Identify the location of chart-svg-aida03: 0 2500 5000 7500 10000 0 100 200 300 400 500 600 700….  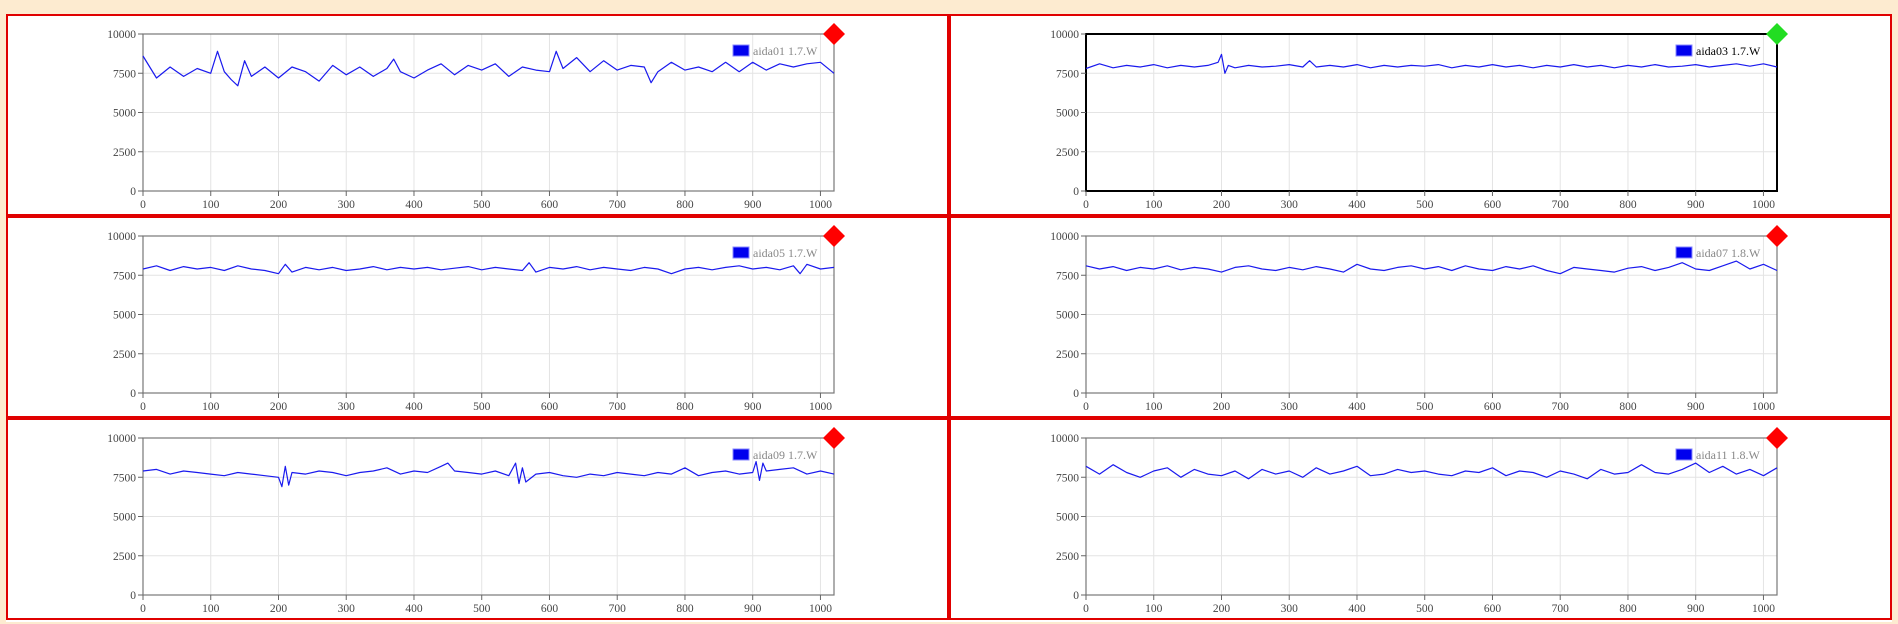
(1419, 117).